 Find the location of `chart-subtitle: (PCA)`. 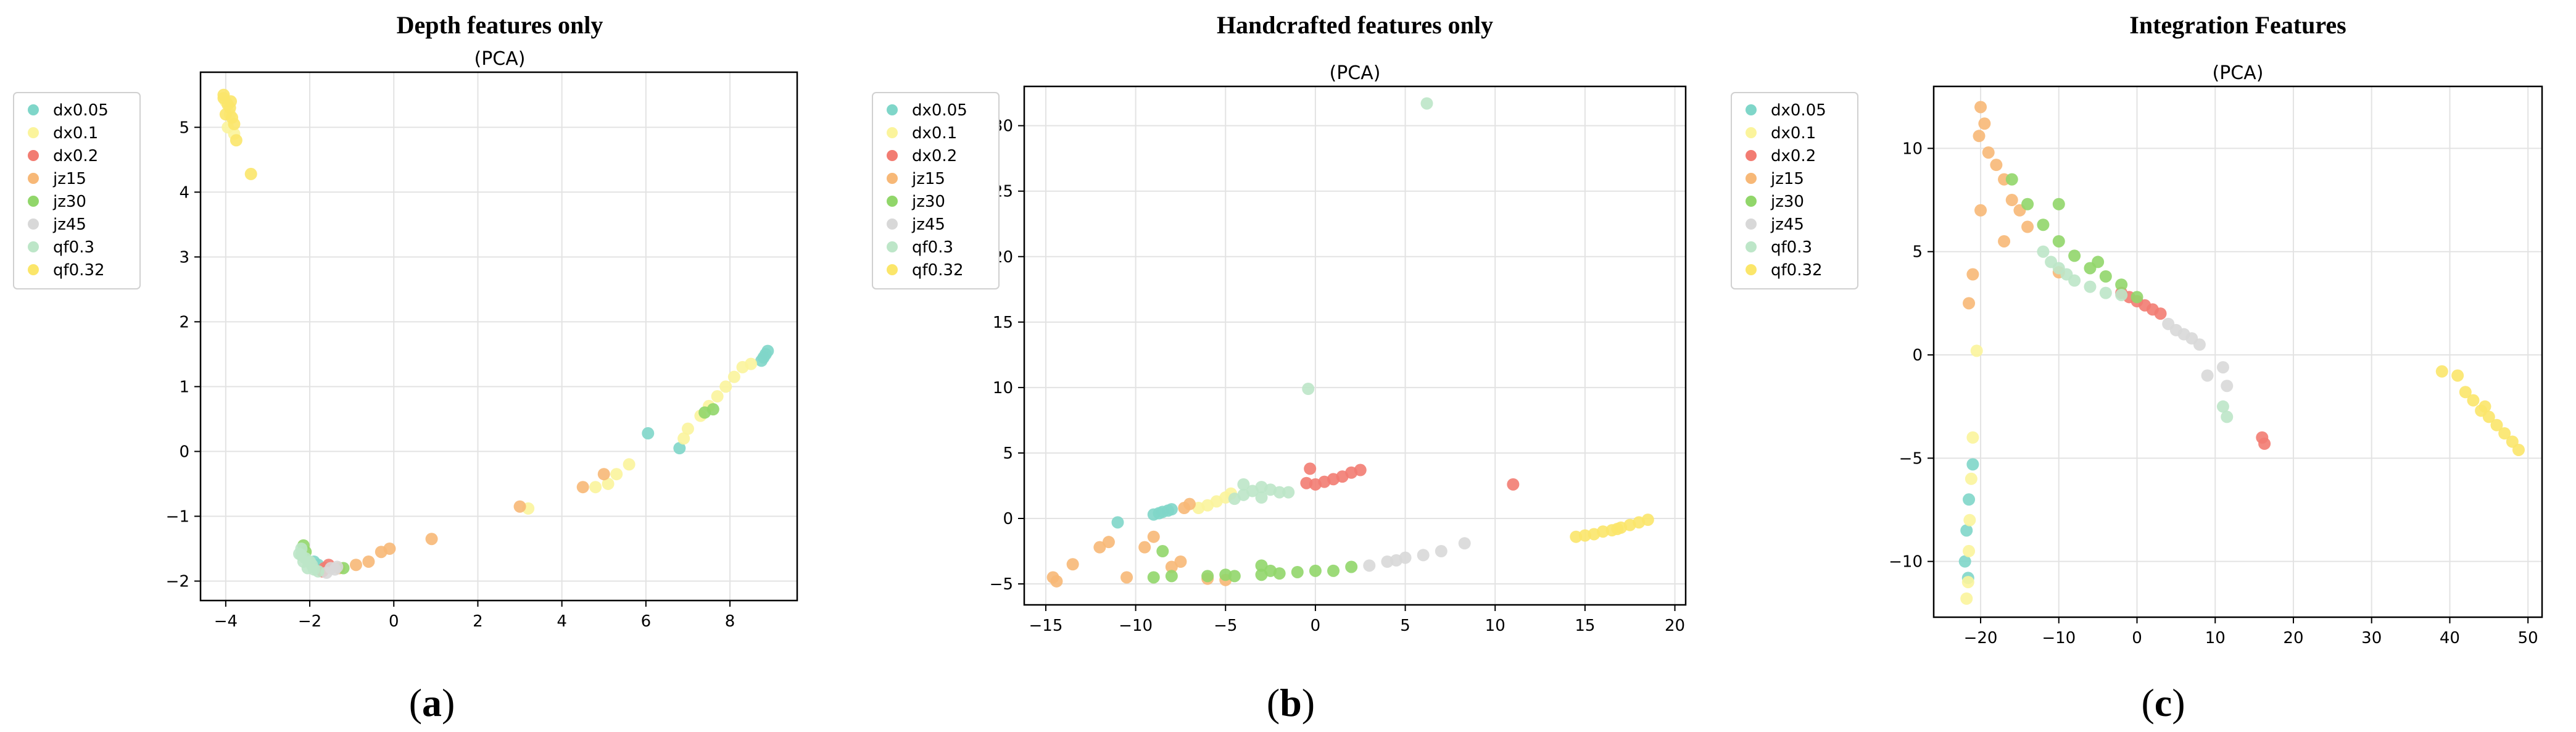

chart-subtitle: (PCA) is located at coordinates (500, 59).